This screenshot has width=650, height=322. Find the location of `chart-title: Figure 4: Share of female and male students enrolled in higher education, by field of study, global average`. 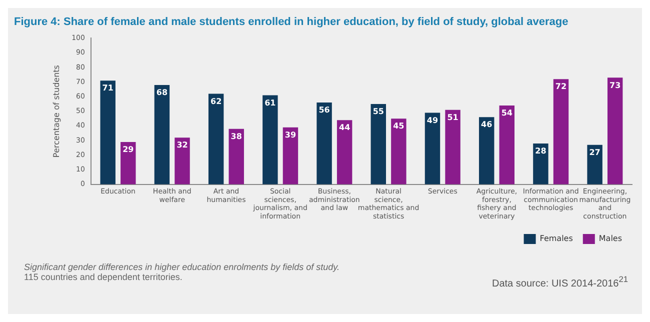

chart-title: Figure 4: Share of female and male students enrolled in higher education, by field of study, global average is located at coordinates (291, 21).